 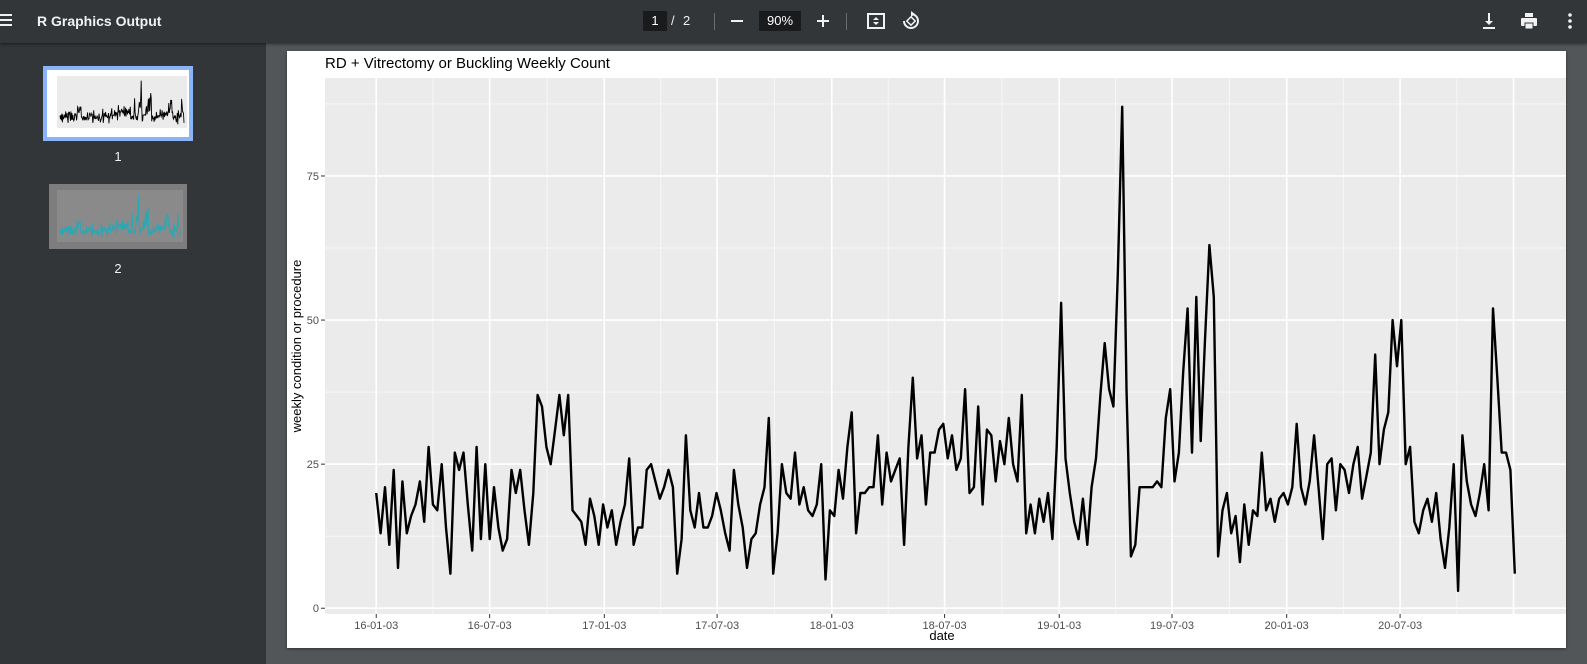 I want to click on x-tick-label: 16-01-03, so click(x=376, y=626).